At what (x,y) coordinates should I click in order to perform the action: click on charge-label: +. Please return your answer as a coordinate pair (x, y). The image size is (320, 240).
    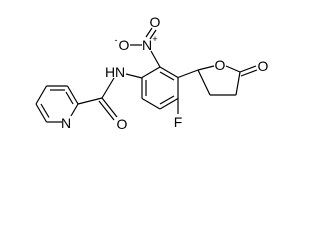
    Looking at the image, I should click on (154, 39).